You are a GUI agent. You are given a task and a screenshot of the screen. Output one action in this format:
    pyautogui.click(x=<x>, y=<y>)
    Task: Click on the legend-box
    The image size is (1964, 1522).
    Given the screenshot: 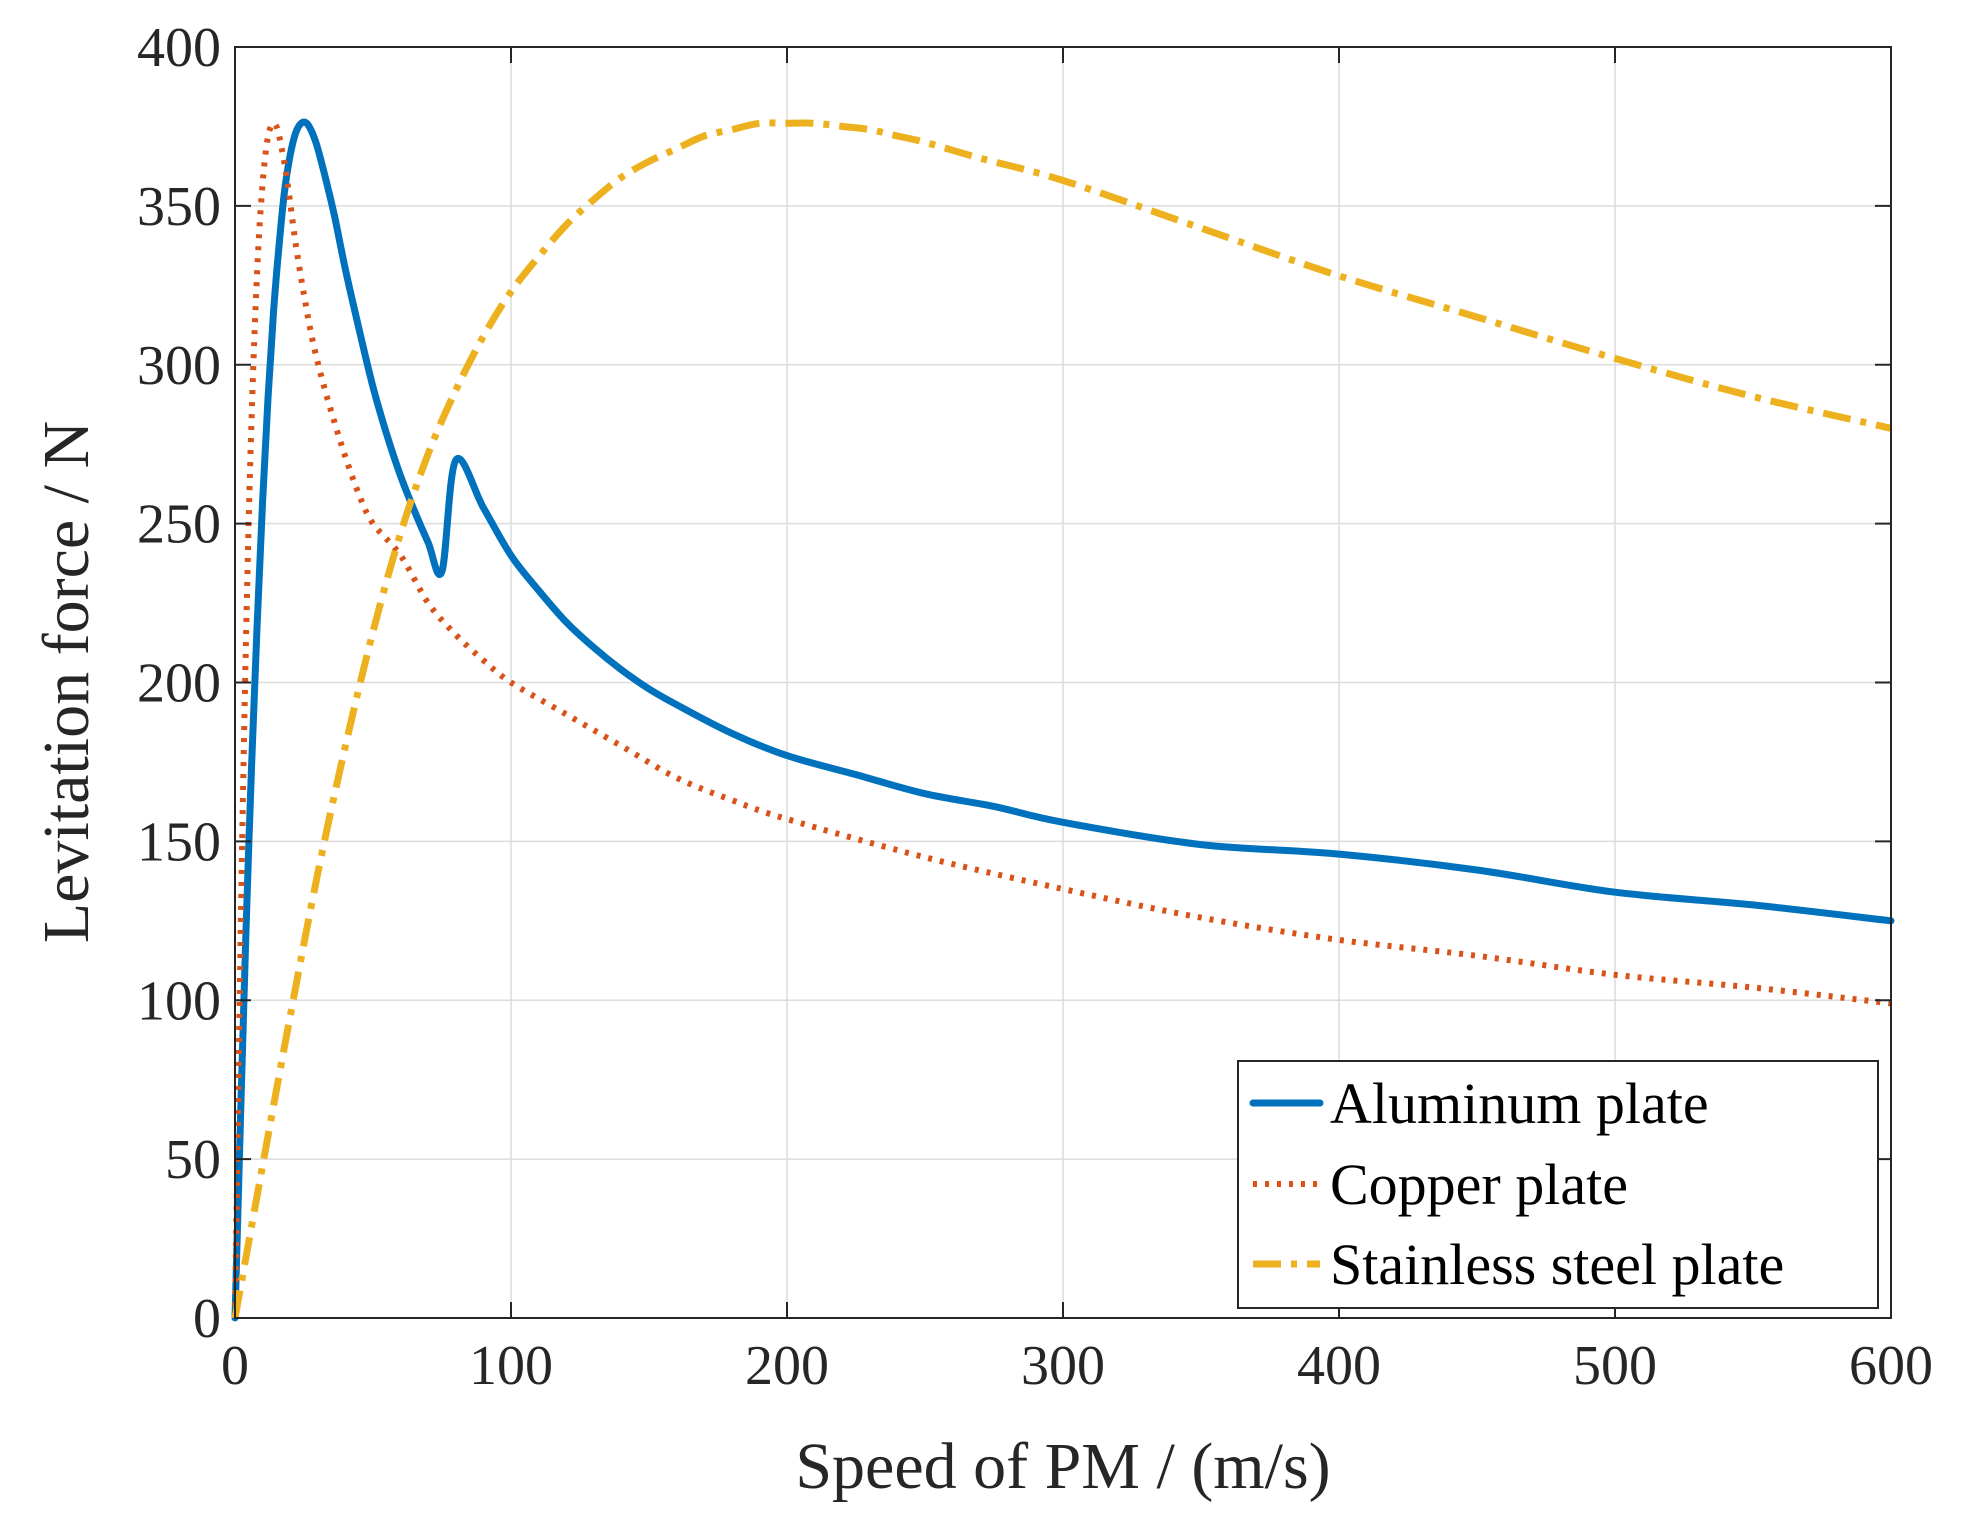 What is the action you would take?
    pyautogui.click(x=1558, y=1184)
    